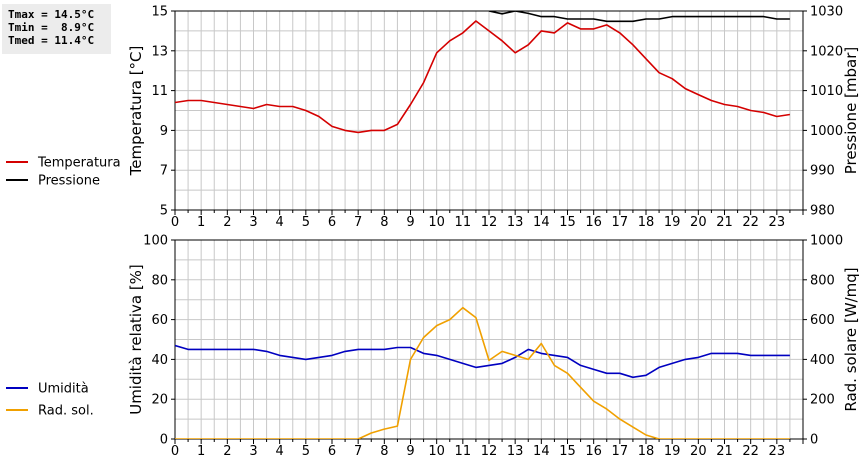 This screenshot has height=460, width=860. Describe the element at coordinates (136, 111) in the screenshot. I see `y-axis-label: Temperatura [°C]` at that location.